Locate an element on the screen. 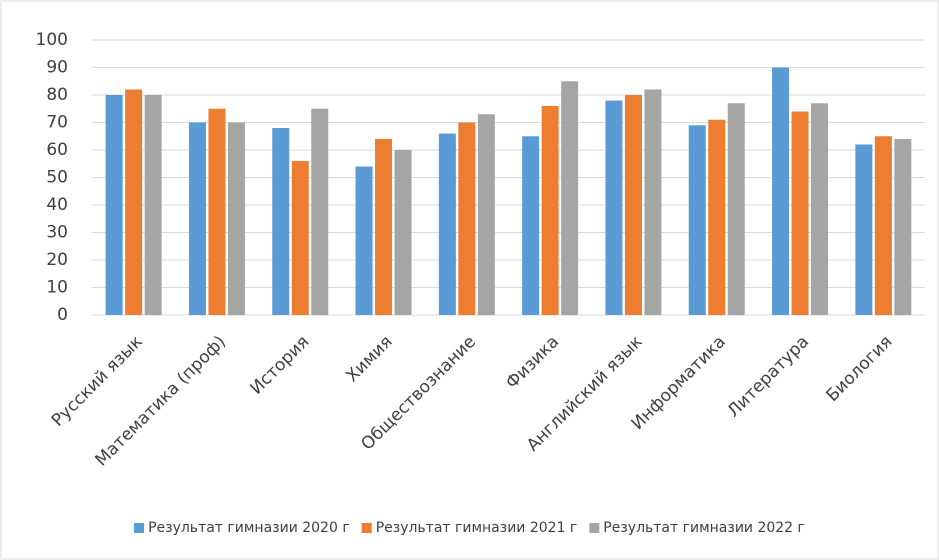 This screenshot has height=560, width=939. y-tick-label: 60 is located at coordinates (57, 150).